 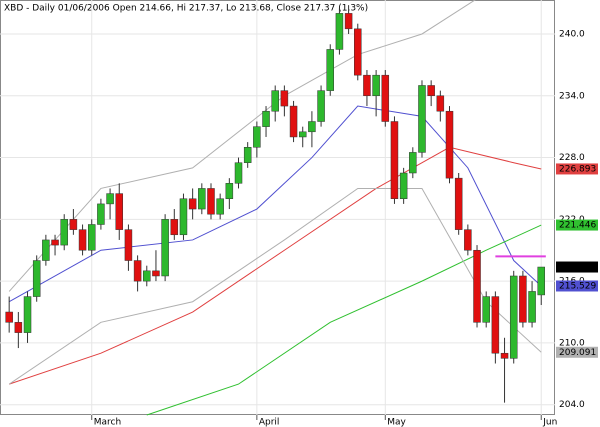 I want to click on value-box-label: 209.091, so click(x=577, y=353).